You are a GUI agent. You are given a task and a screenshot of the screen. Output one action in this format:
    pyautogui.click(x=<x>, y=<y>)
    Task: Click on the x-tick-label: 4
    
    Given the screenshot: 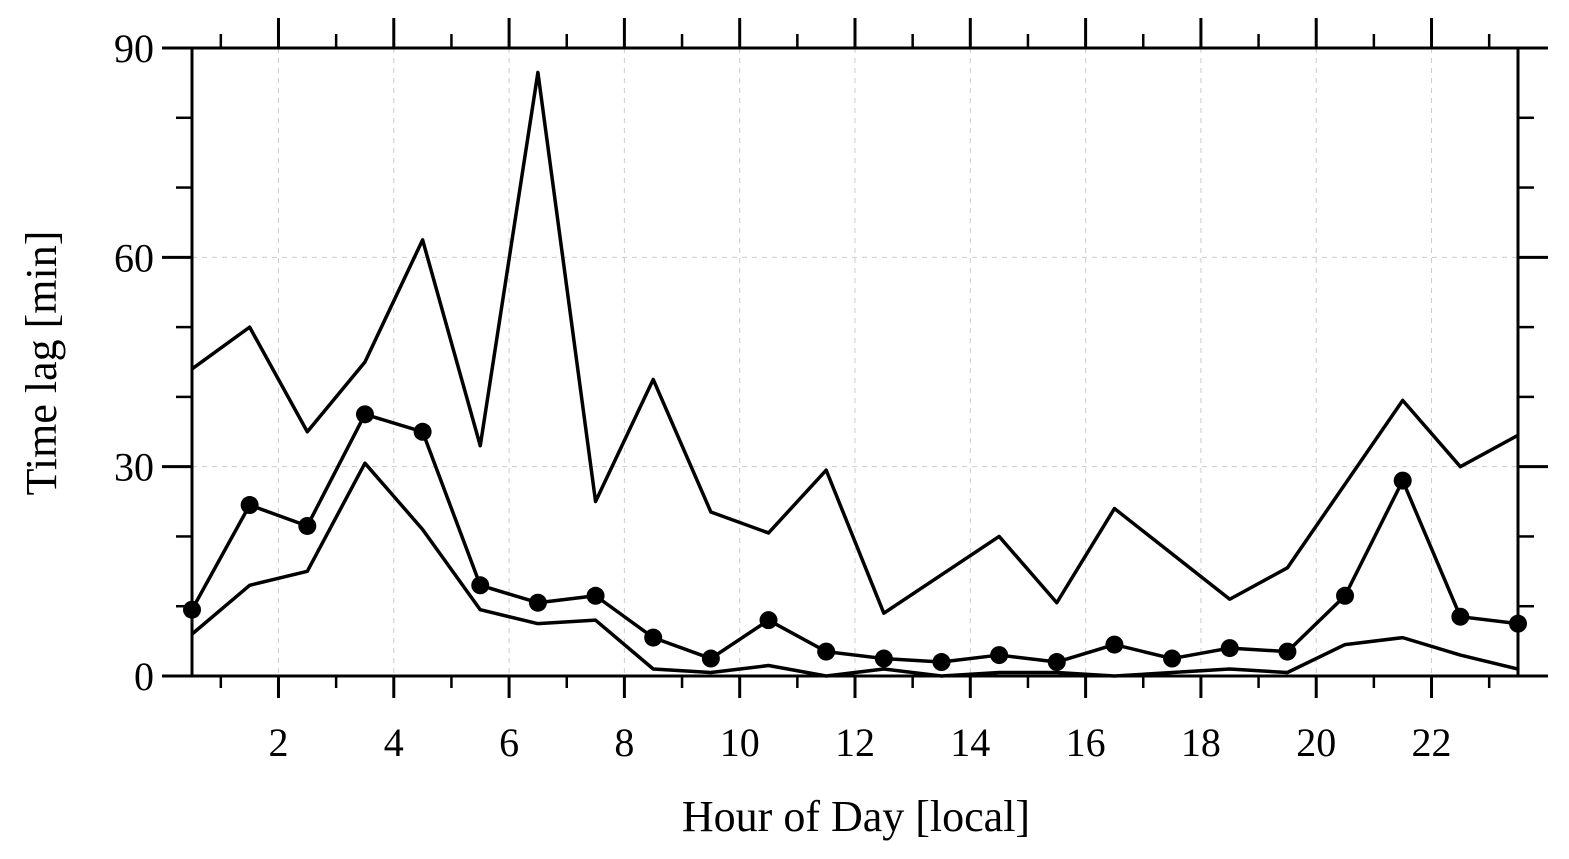 What is the action you would take?
    pyautogui.click(x=394, y=742)
    